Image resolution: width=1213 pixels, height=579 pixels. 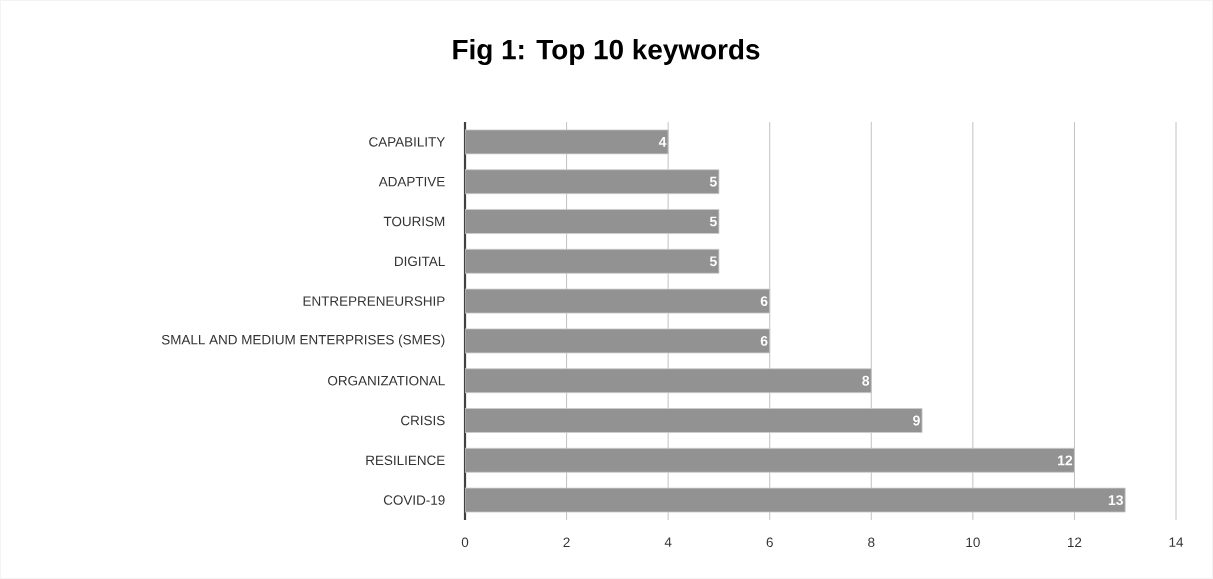 I want to click on y-tick-label: DIGITAL, so click(x=420, y=261).